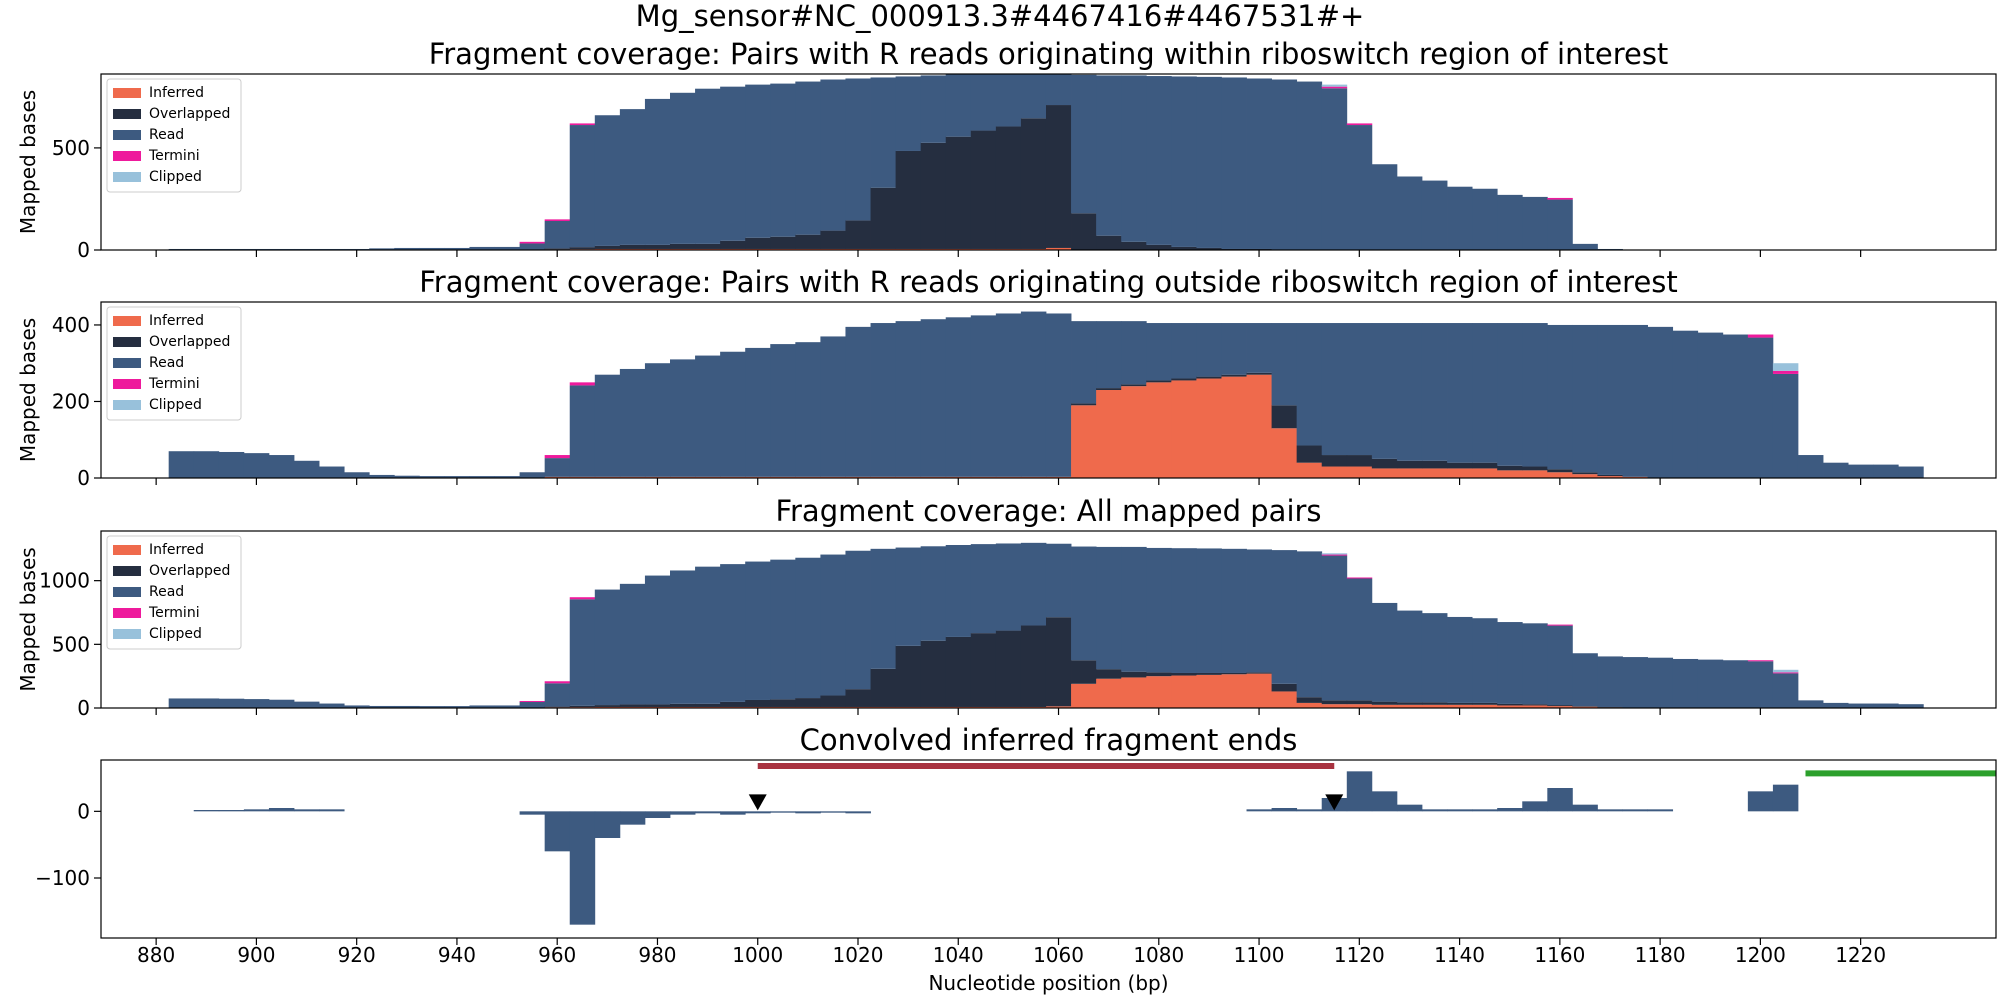  I want to click on x-tick-label: 1000, so click(757, 955).